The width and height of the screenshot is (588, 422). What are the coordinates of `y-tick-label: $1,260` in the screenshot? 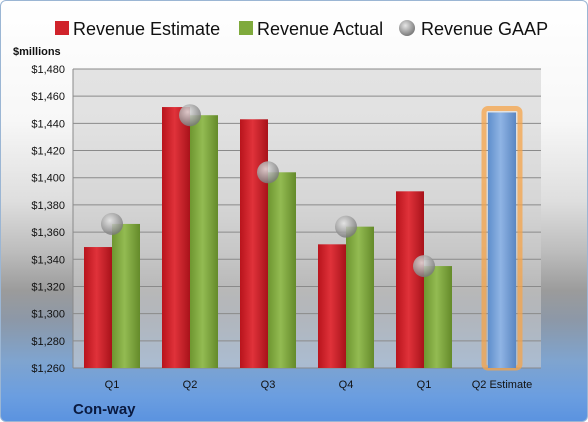 It's located at (48, 369).